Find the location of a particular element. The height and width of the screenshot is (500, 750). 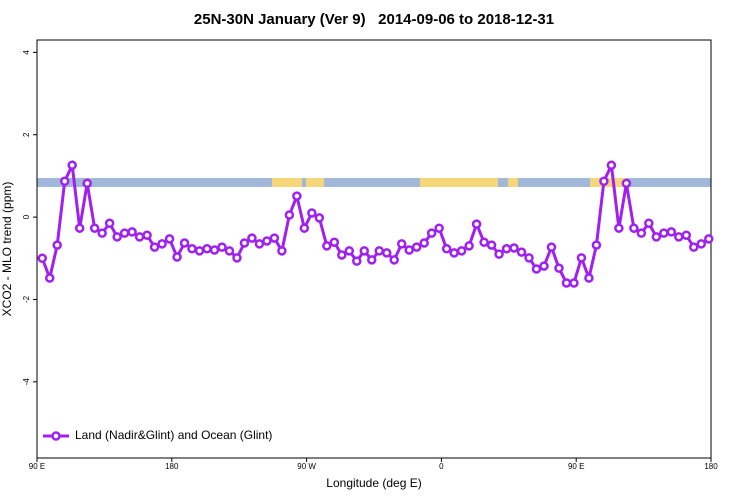

land-ocean-strip is located at coordinates (374, 182).